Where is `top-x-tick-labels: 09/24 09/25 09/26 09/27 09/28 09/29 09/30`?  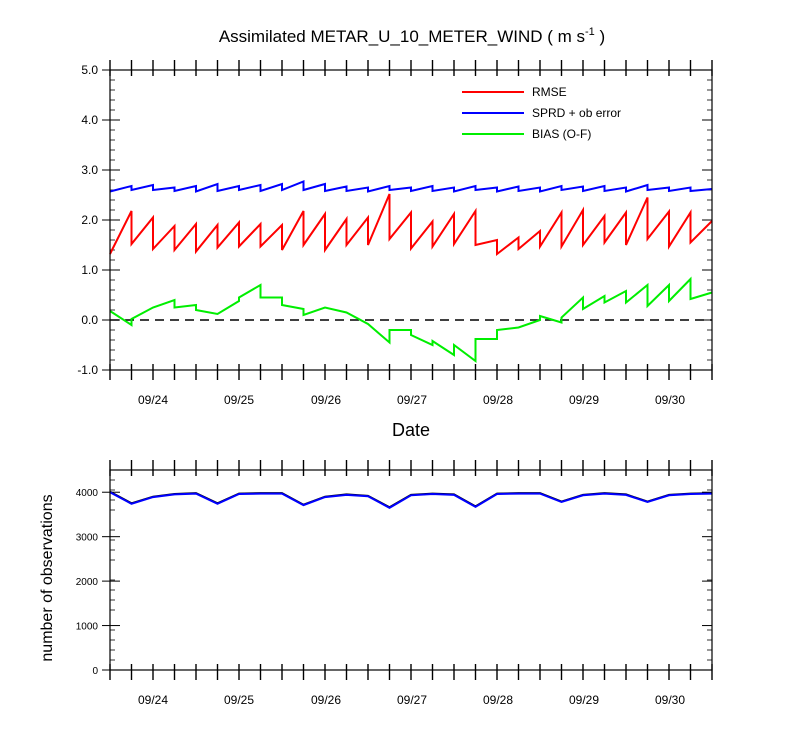
top-x-tick-labels: 09/24 09/25 09/26 09/27 09/28 09/29 09/30 is located at coordinates (411, 400).